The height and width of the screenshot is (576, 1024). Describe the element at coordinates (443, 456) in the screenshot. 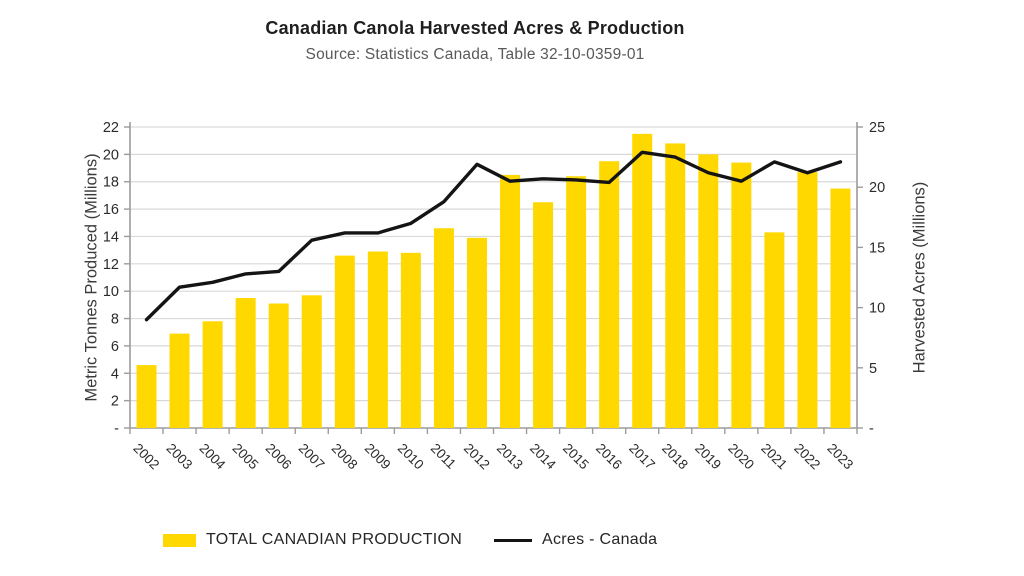

I see `x-tick-label: 2011` at that location.